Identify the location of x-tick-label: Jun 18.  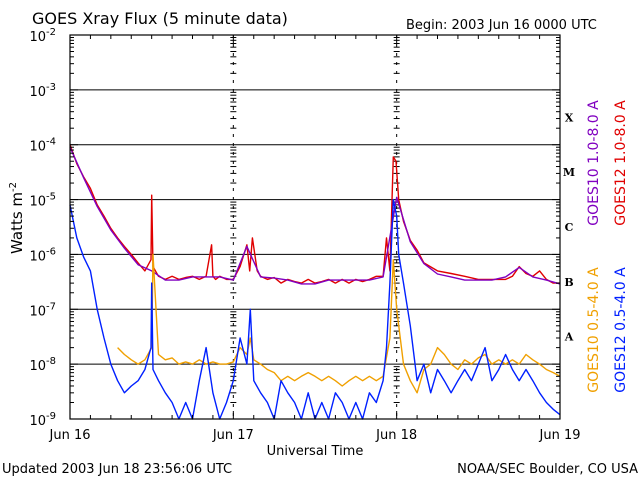
(396, 435).